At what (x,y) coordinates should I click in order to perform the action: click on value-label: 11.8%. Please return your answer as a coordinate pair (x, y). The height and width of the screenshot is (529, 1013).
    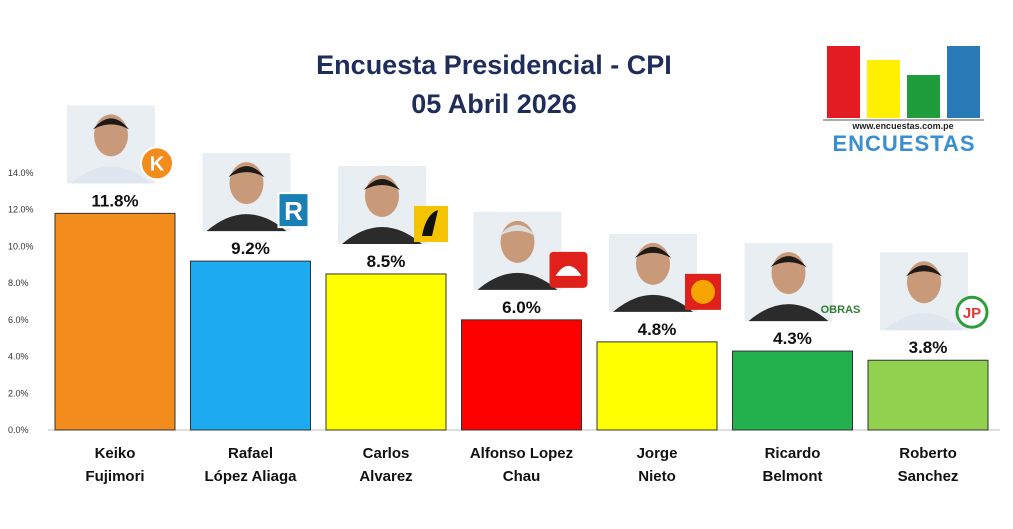
    Looking at the image, I should click on (114, 200).